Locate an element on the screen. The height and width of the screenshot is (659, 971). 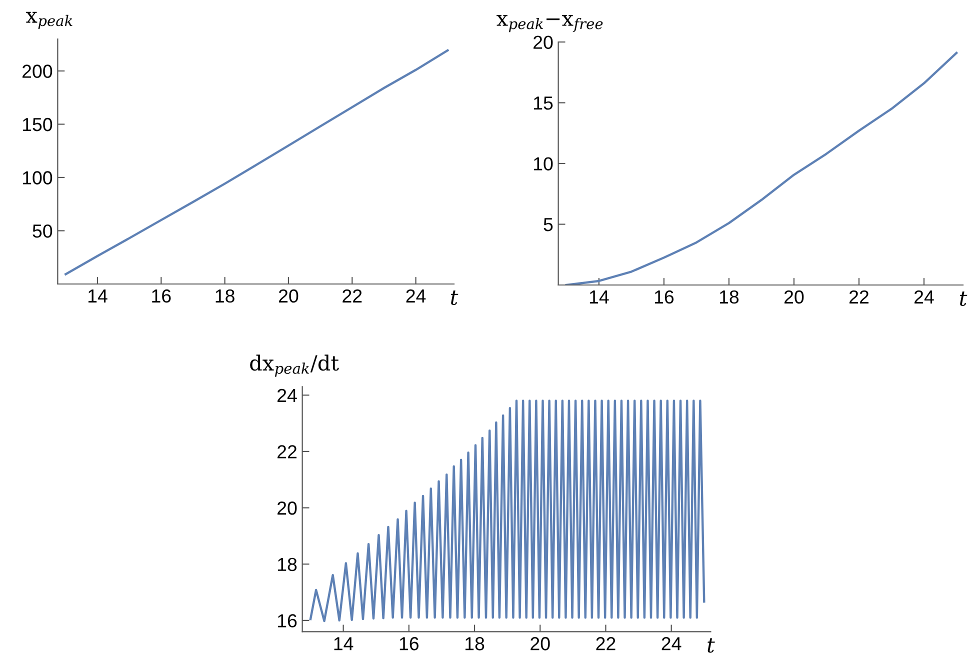
y-tick-label: 5 is located at coordinates (548, 225).